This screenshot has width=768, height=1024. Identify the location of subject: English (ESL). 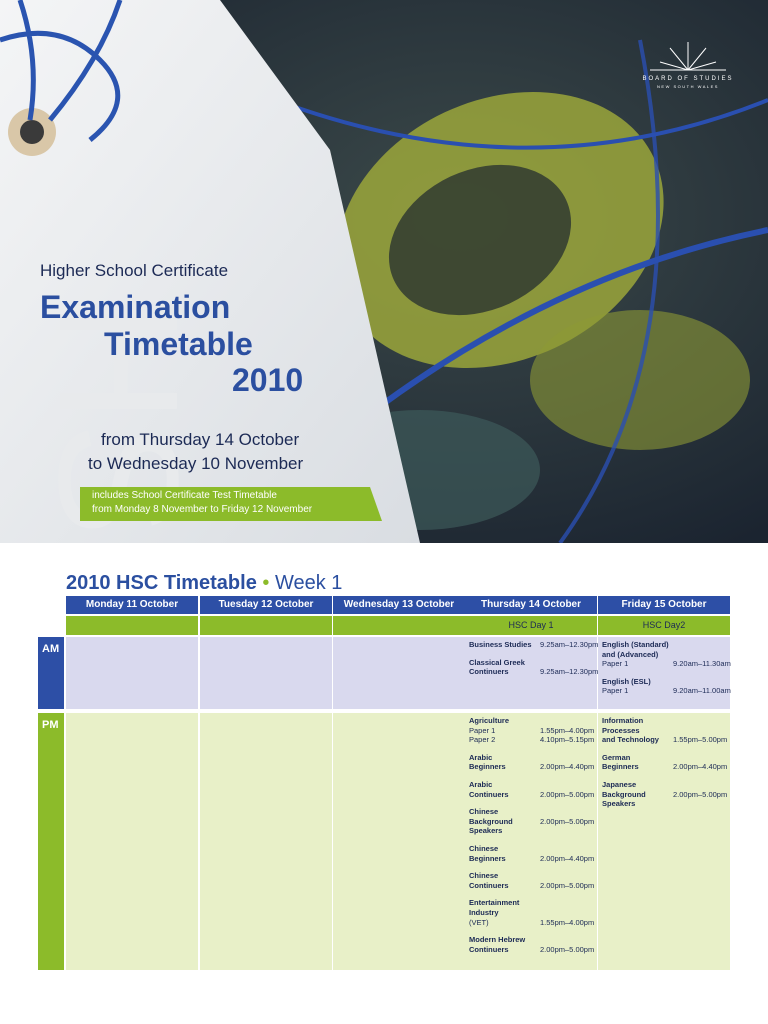
(626, 681).